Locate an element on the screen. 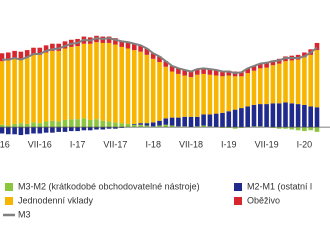 This screenshot has width=330, height=248. x-tick-label: I-18 is located at coordinates (153, 144).